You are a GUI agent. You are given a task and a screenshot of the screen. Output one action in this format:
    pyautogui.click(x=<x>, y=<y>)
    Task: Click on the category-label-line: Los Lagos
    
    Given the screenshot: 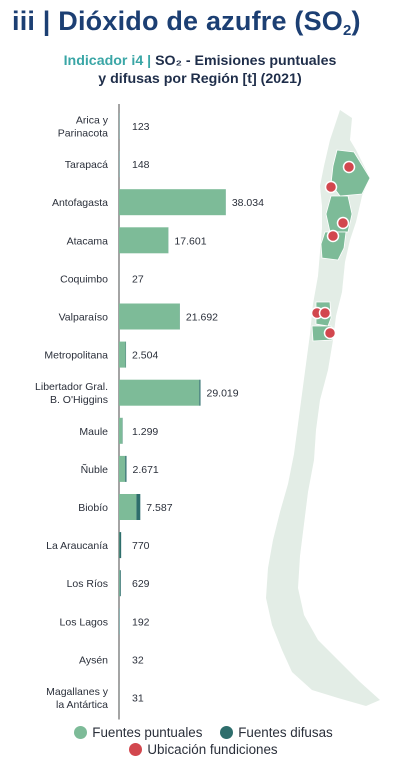 What is the action you would take?
    pyautogui.click(x=84, y=622)
    